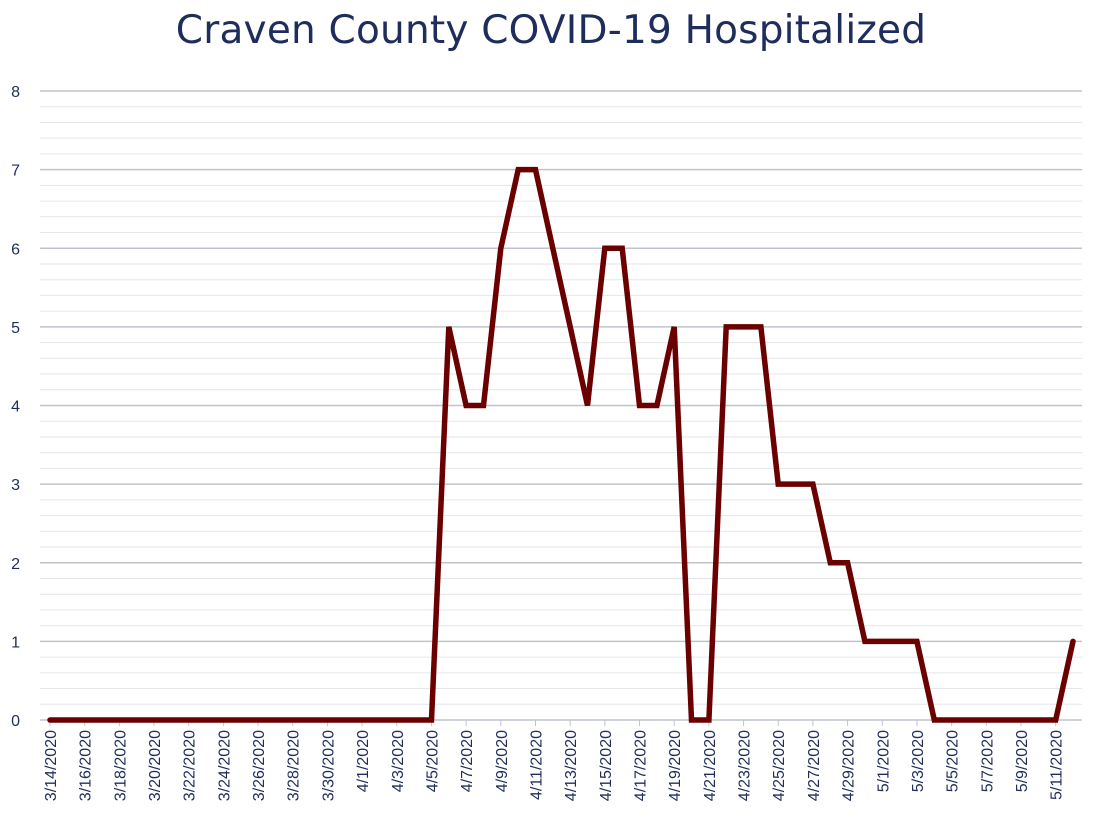 This screenshot has width=1102, height=840. I want to click on x-tick-label: 5/7/2020, so click(987, 761).